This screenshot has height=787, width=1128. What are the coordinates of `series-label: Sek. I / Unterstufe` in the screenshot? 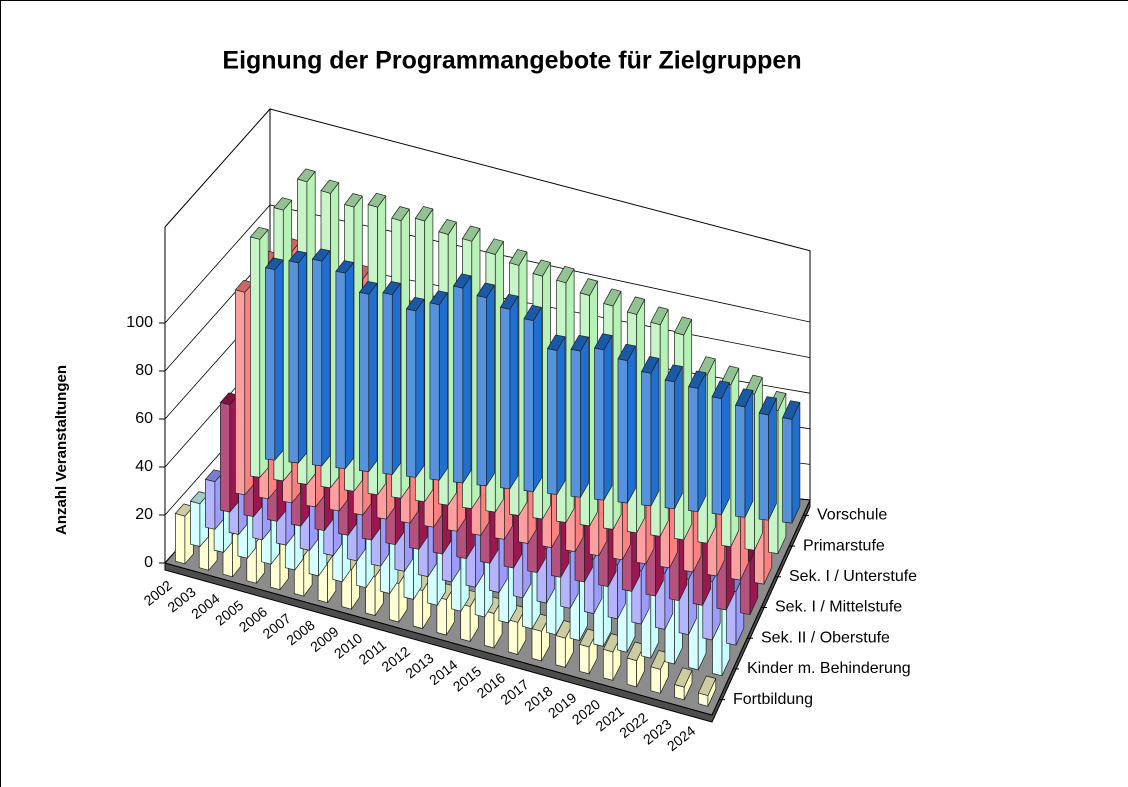 It's located at (853, 576).